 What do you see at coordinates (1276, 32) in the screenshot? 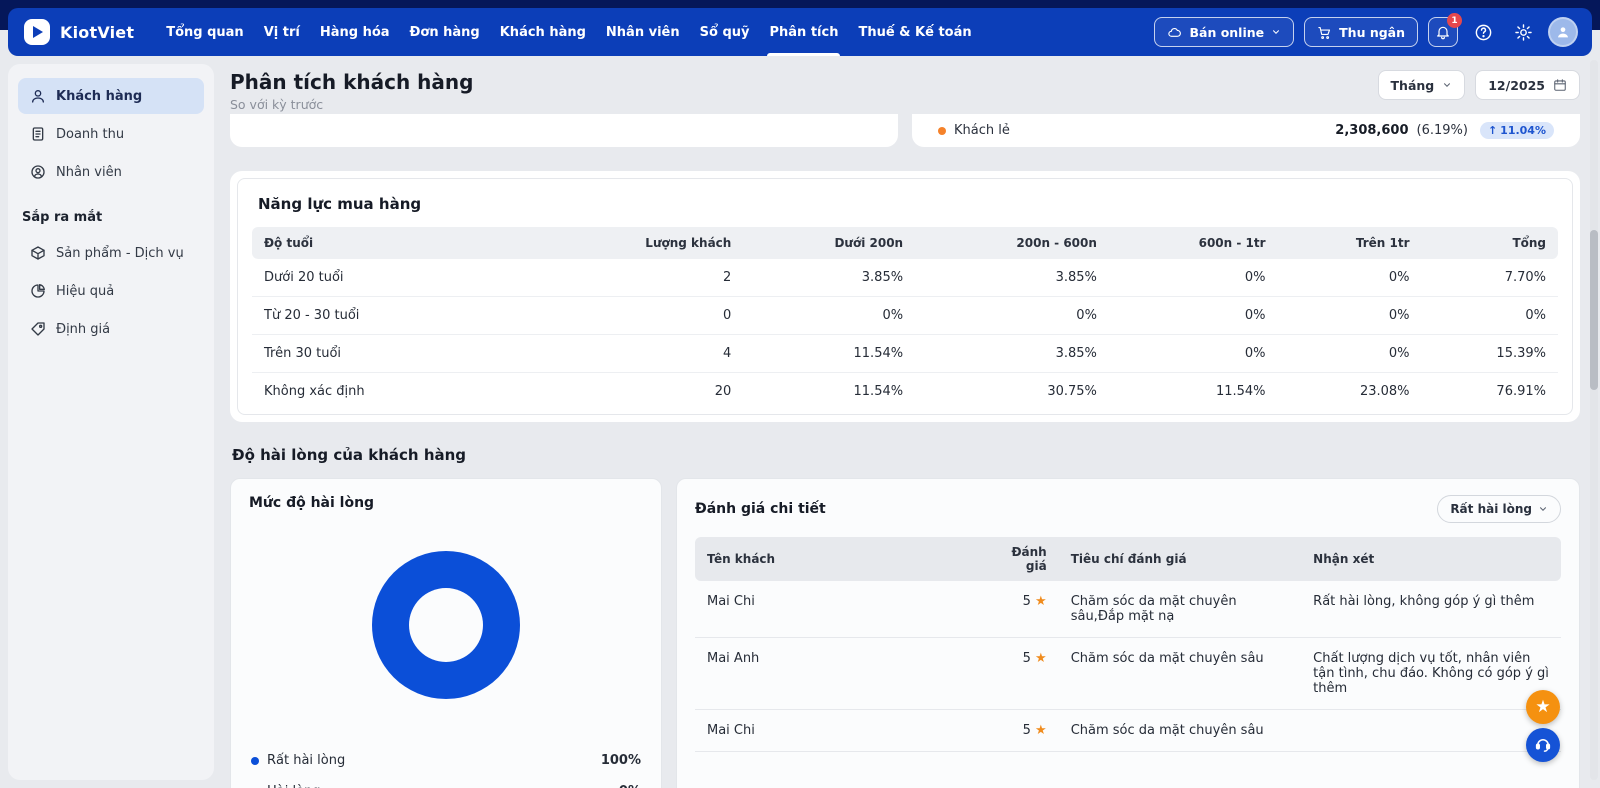
I see `chevron-down-icon` at bounding box center [1276, 32].